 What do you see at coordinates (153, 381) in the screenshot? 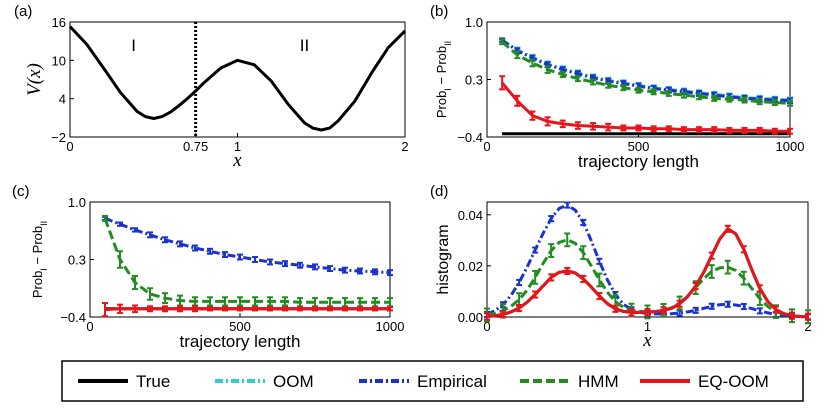
I see `legend-label: True` at bounding box center [153, 381].